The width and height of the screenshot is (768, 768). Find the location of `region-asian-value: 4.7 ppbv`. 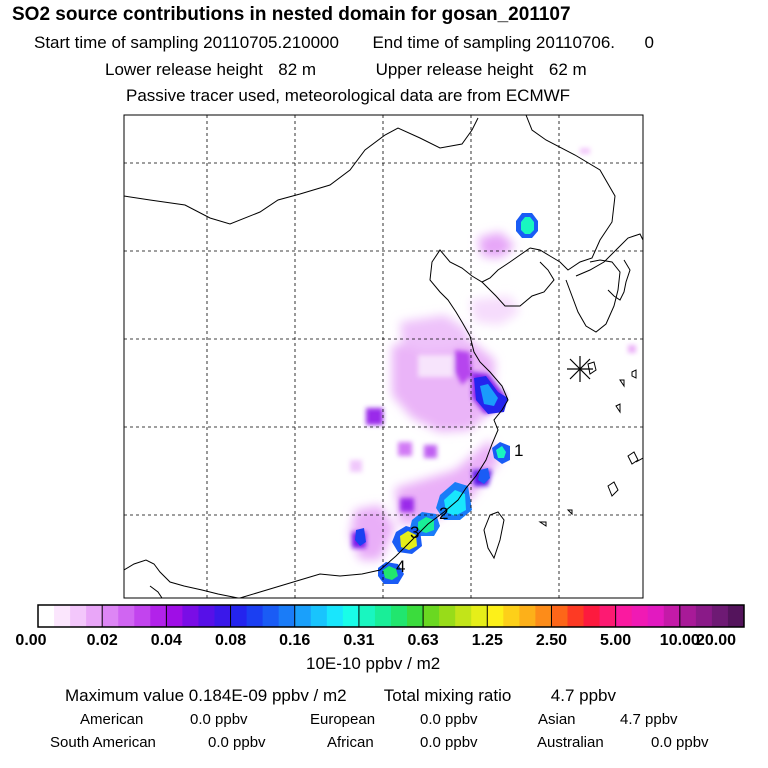

region-asian-value: 4.7 ppbv is located at coordinates (649, 719).